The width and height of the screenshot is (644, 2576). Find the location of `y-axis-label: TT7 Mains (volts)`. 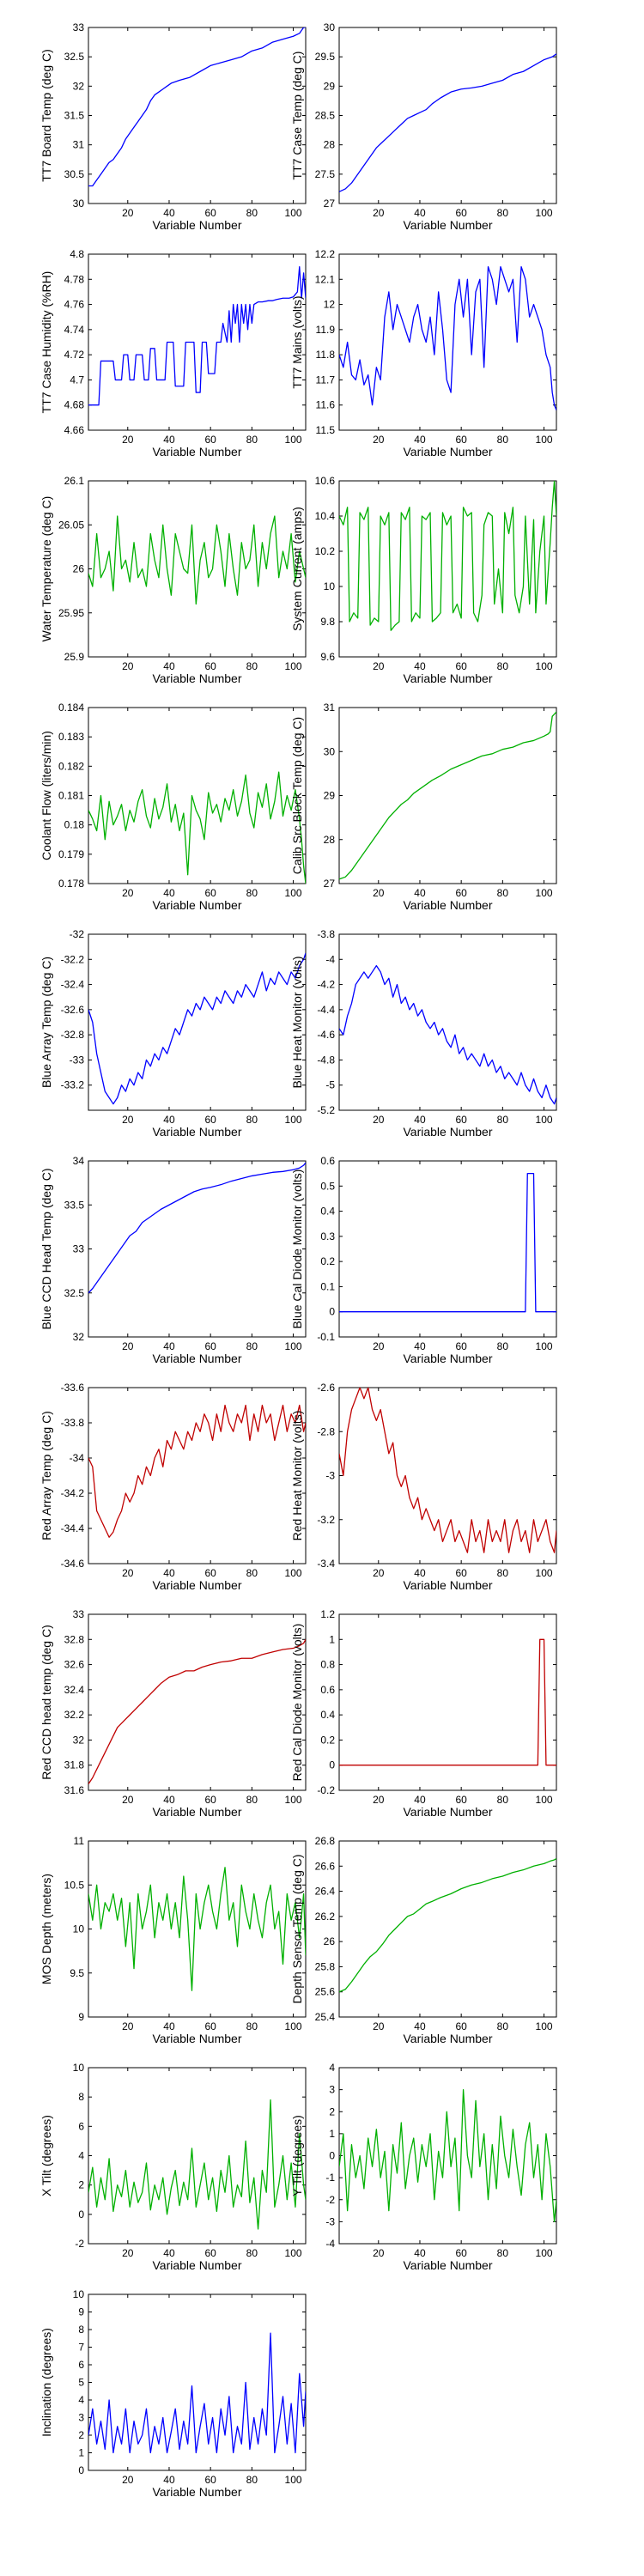

y-axis-label: TT7 Mains (volts) is located at coordinates (297, 342).